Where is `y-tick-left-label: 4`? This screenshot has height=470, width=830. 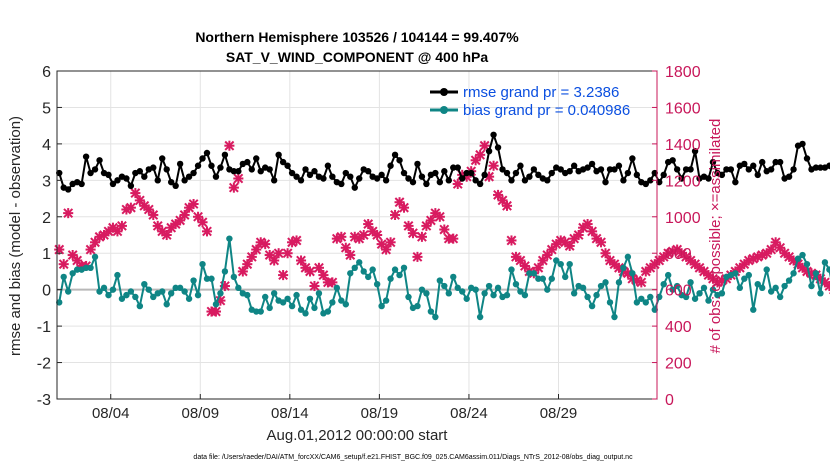
y-tick-left-label: 4 is located at coordinates (46, 145).